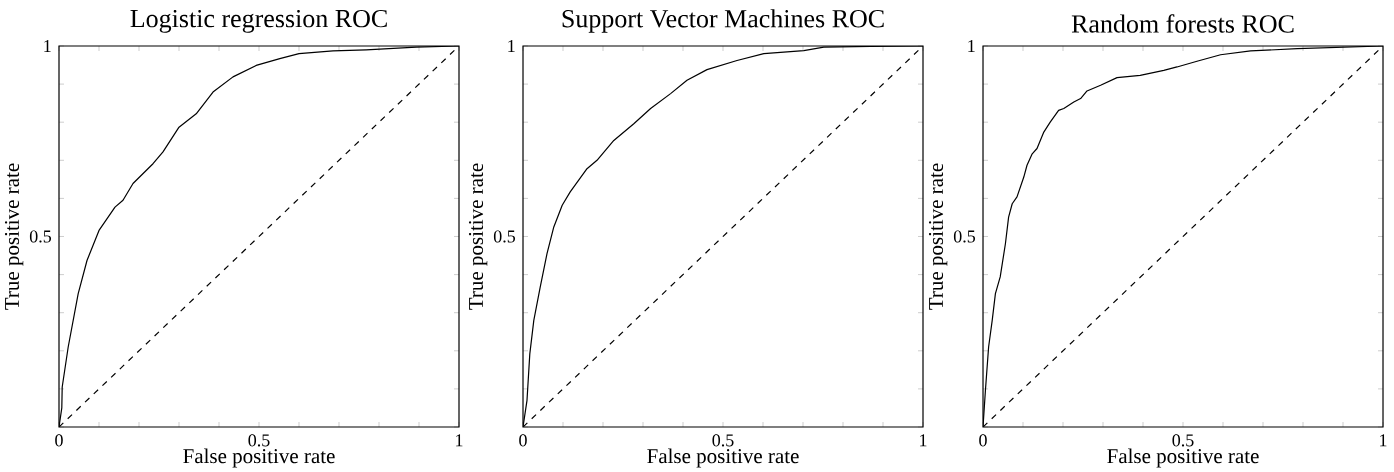 This screenshot has width=1394, height=472. What do you see at coordinates (723, 21) in the screenshot?
I see `chart-title: Support Vector Machines ROC` at bounding box center [723, 21].